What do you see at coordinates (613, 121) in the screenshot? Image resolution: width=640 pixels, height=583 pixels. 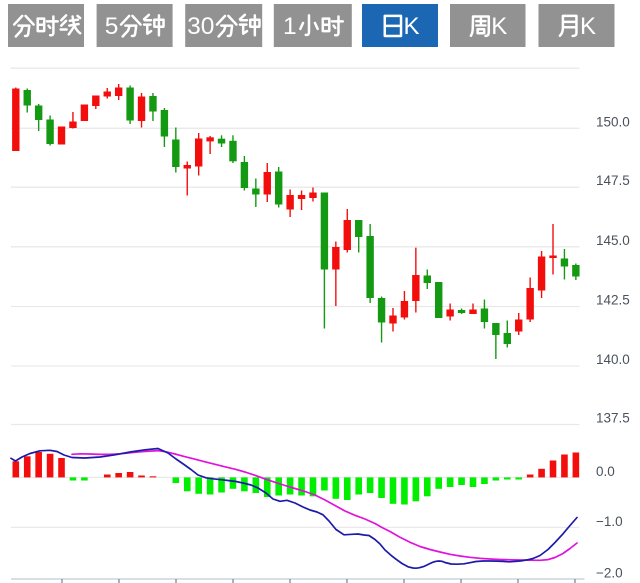 I see `svg-text: 150.0` at bounding box center [613, 121].